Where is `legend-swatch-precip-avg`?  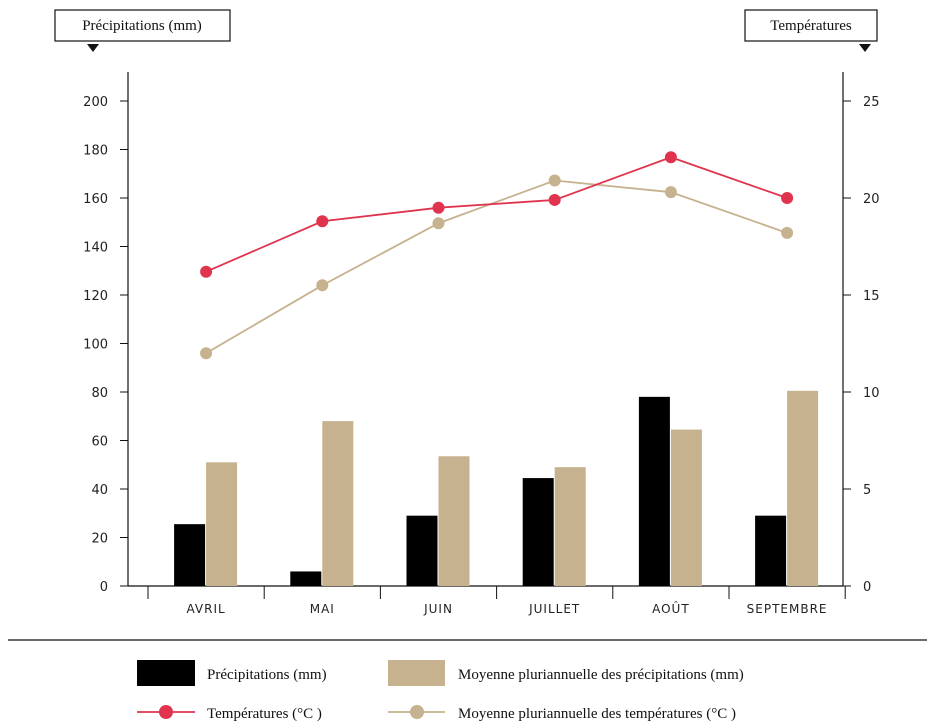 legend-swatch-precip-avg is located at coordinates (416, 673).